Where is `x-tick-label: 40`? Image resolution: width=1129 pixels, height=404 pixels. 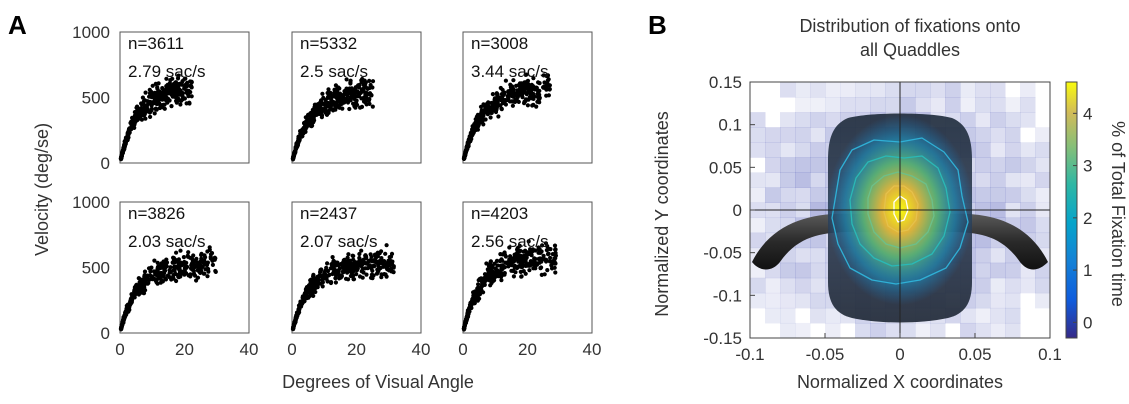 x-tick-label: 40 is located at coordinates (421, 349).